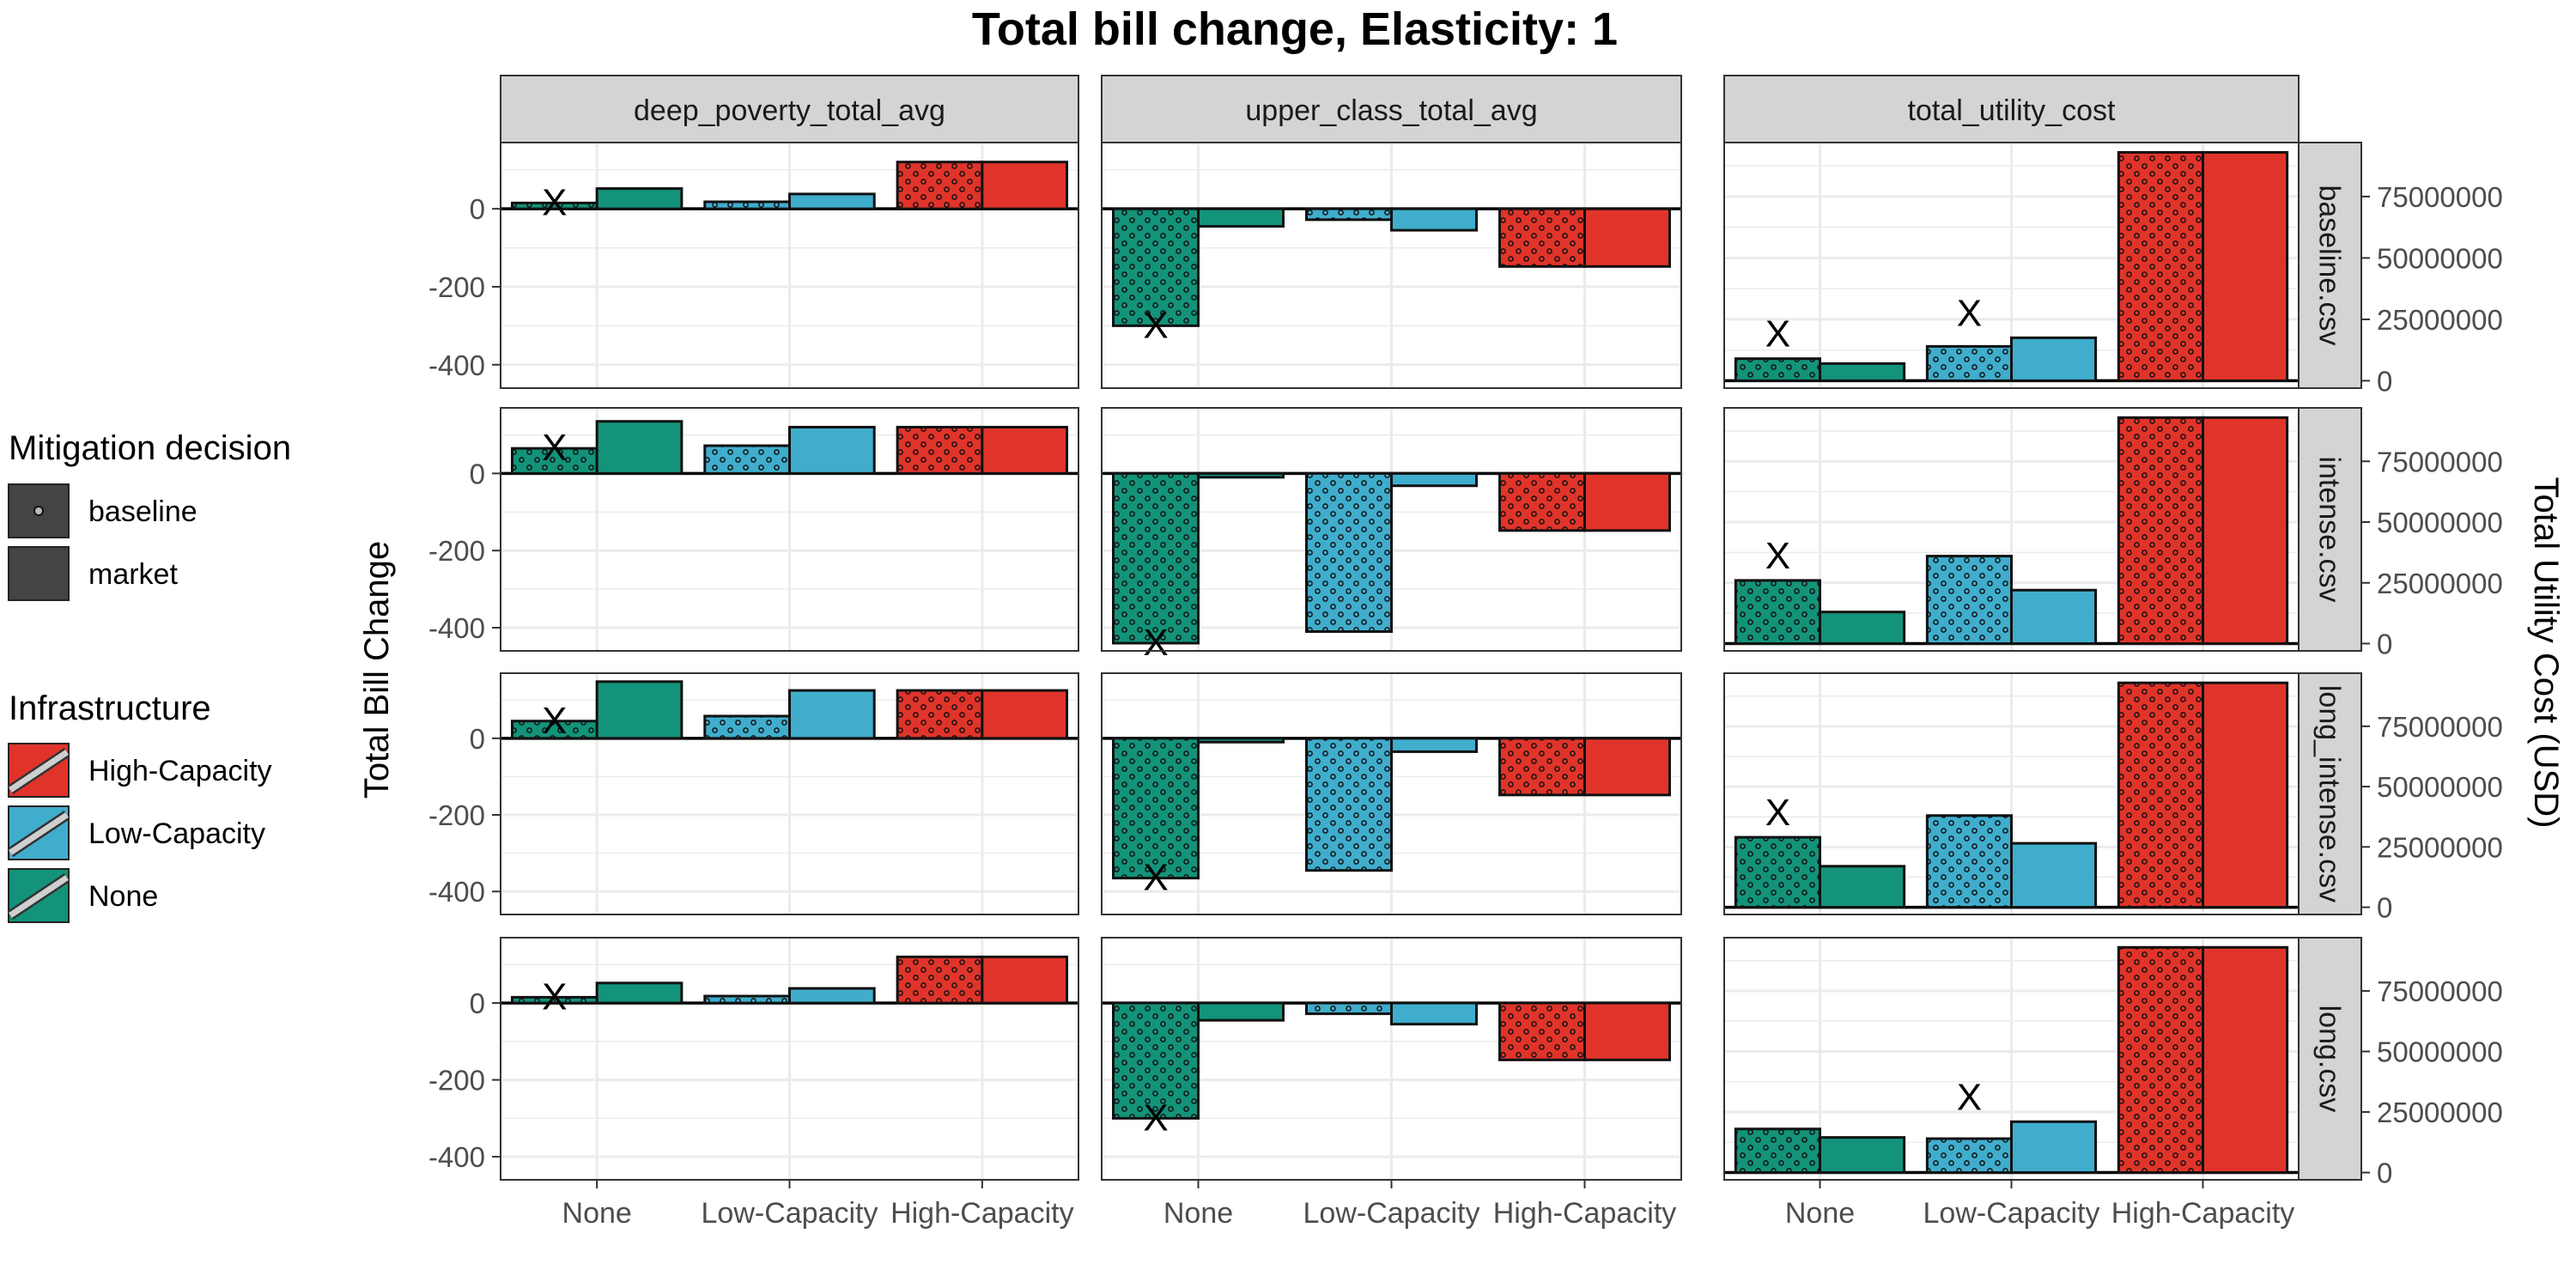  I want to click on column-strip-upper-class-total-avg, so click(1391, 109).